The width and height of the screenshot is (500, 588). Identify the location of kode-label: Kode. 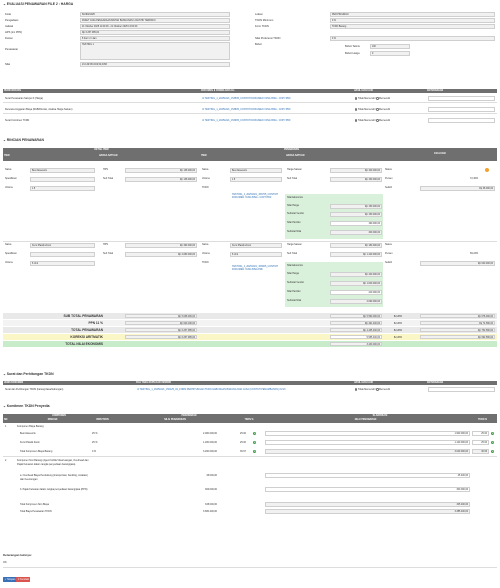
(8, 14).